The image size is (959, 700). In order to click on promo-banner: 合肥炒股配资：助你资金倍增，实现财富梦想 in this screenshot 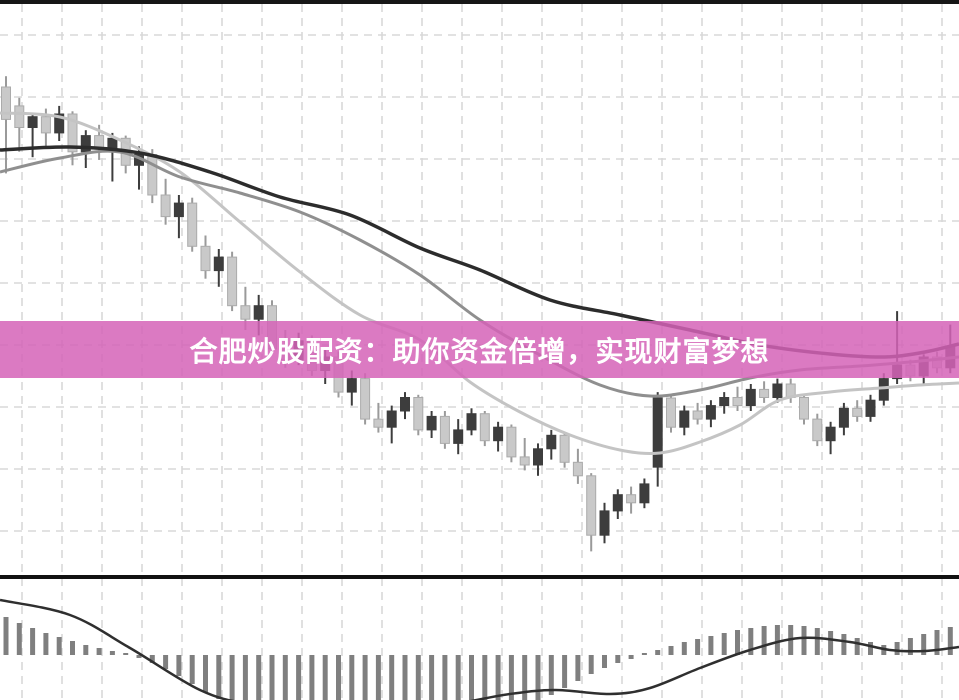, I will do `click(479, 349)`.